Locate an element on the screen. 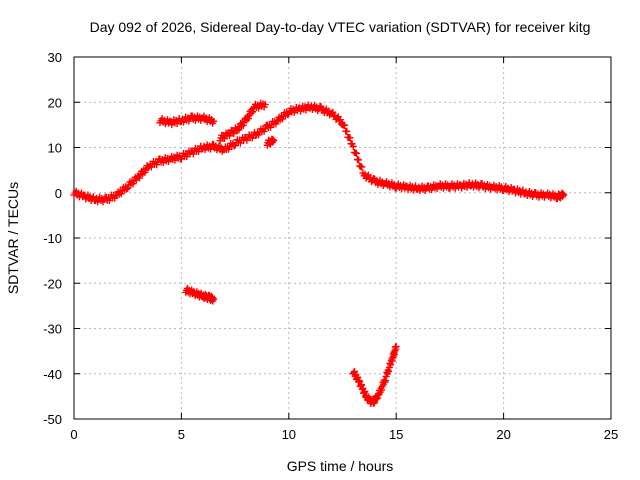 This screenshot has height=480, width=640. y-tick-label: 30 is located at coordinates (55, 57).